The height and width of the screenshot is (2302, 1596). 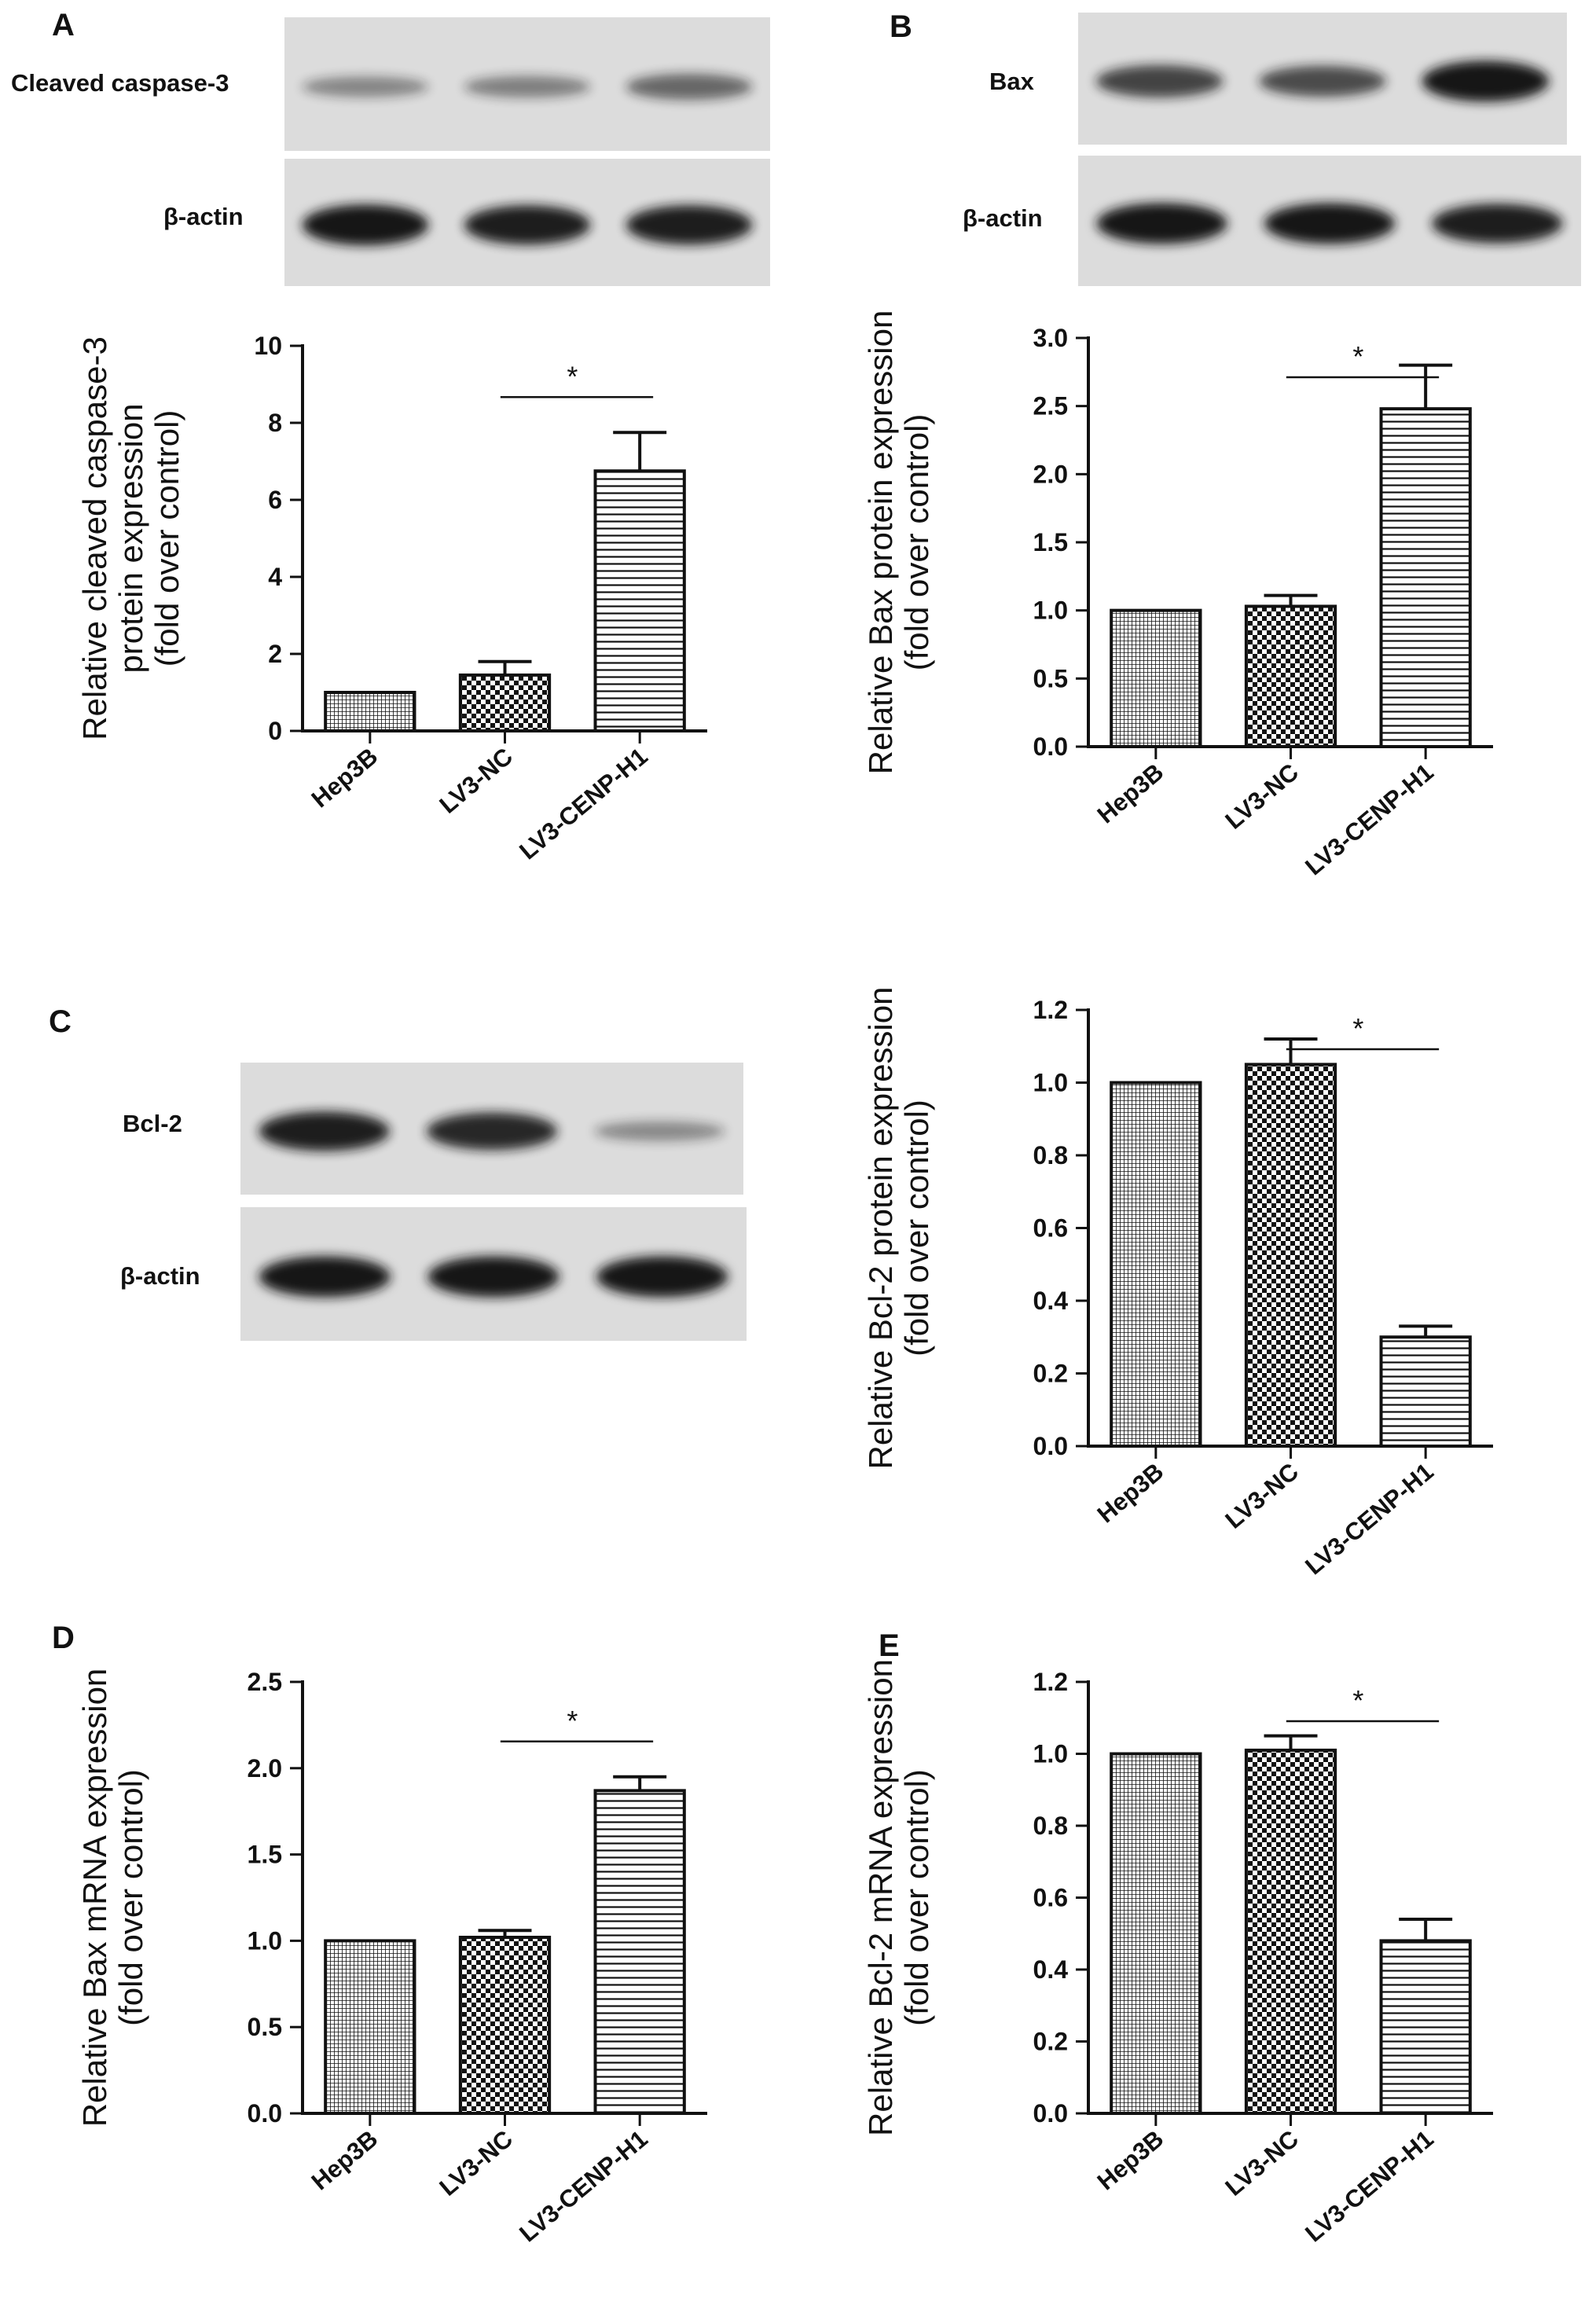 What do you see at coordinates (94, 1898) in the screenshot?
I see `y-axis-label-line: Relative Bax mRNA expression` at bounding box center [94, 1898].